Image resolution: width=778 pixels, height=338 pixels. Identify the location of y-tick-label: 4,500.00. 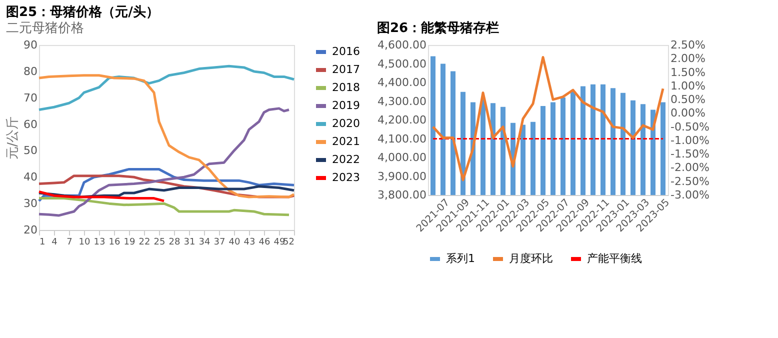
(402, 63).